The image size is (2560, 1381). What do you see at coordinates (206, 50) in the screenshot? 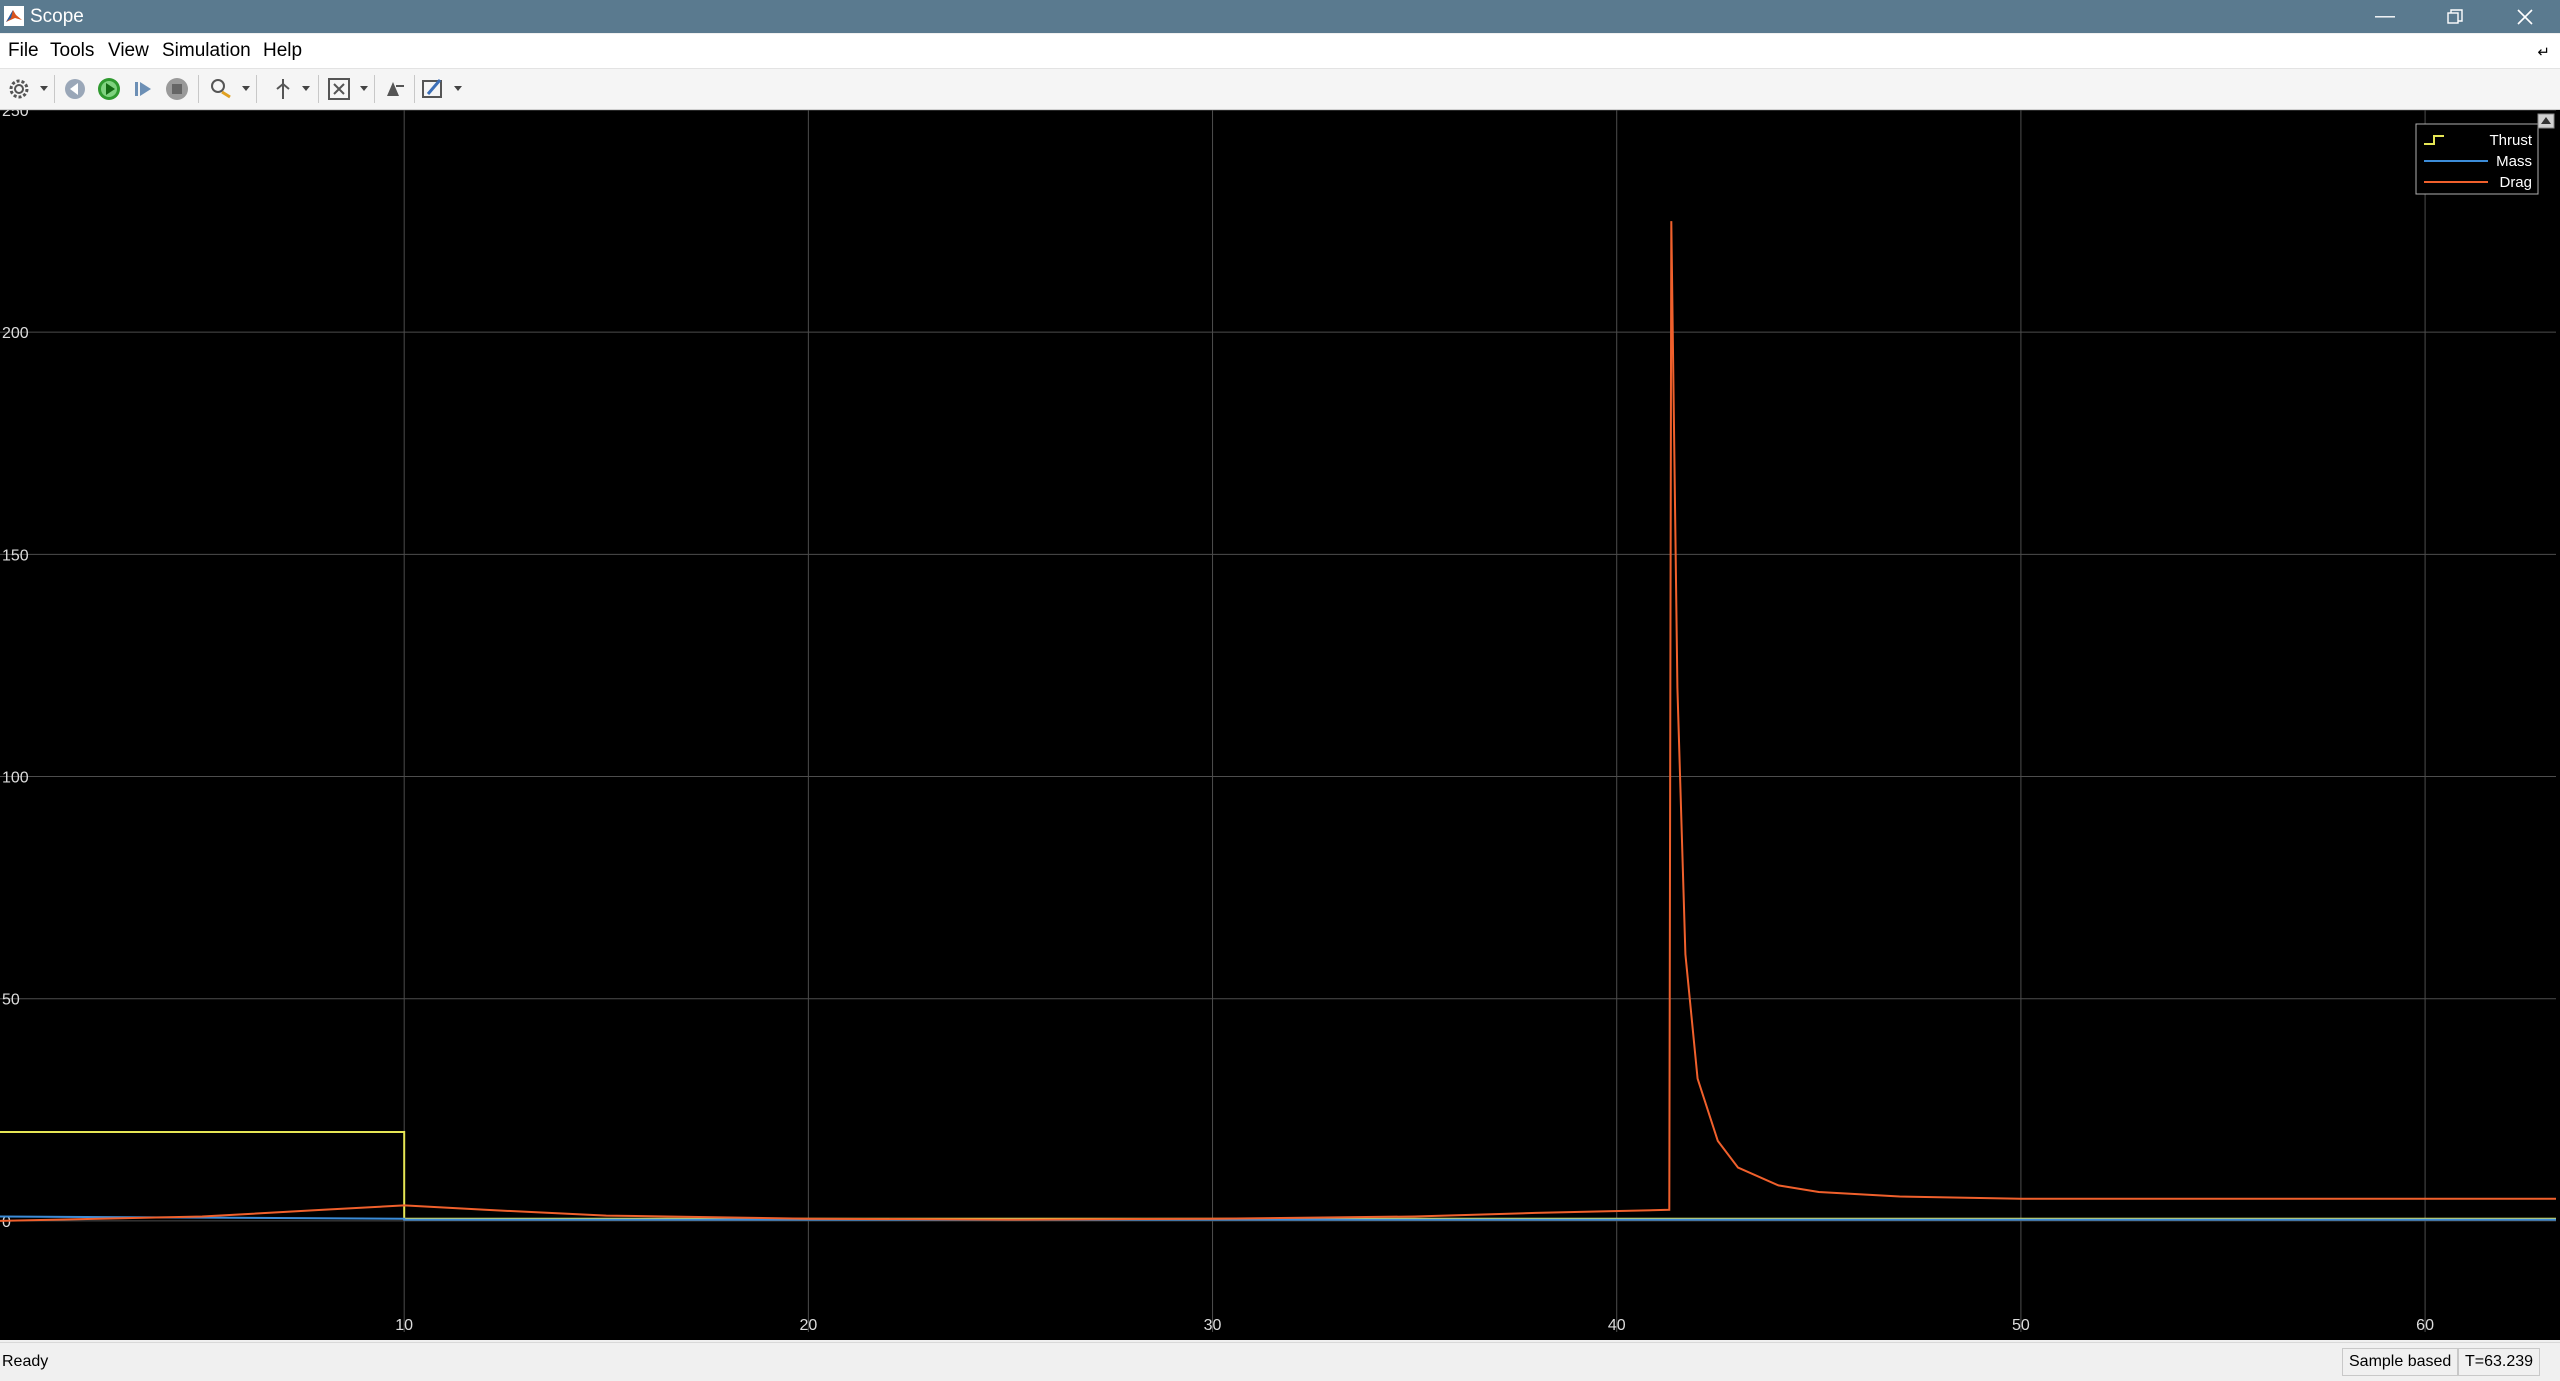
I see `menu-simulation: Simulation` at bounding box center [206, 50].